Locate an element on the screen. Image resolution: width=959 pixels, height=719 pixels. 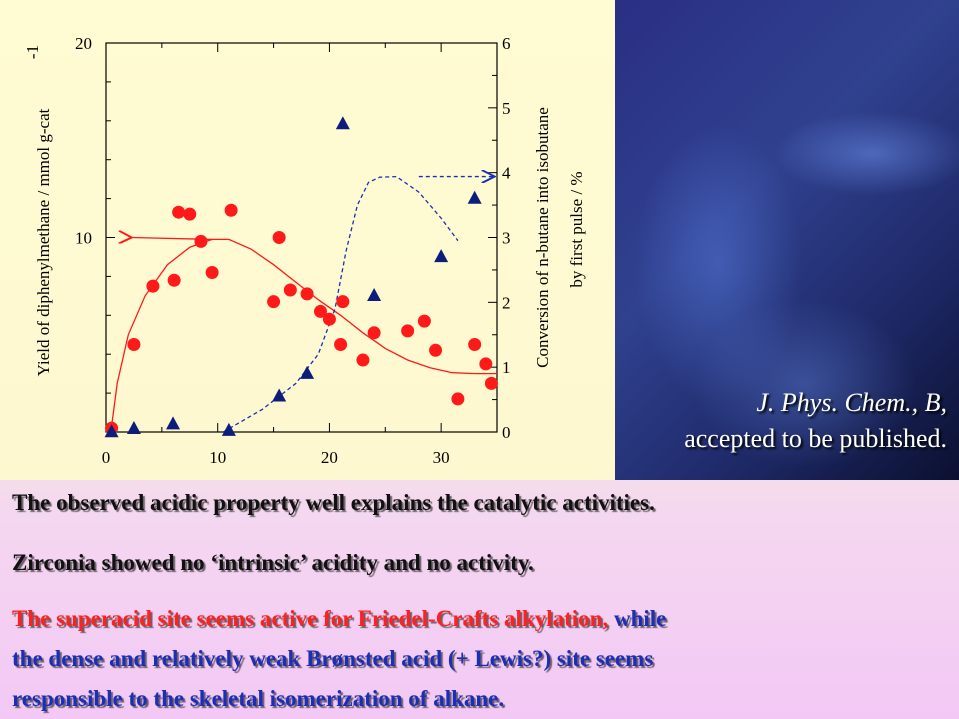
y-left-tick-label: 10 is located at coordinates (83, 238).